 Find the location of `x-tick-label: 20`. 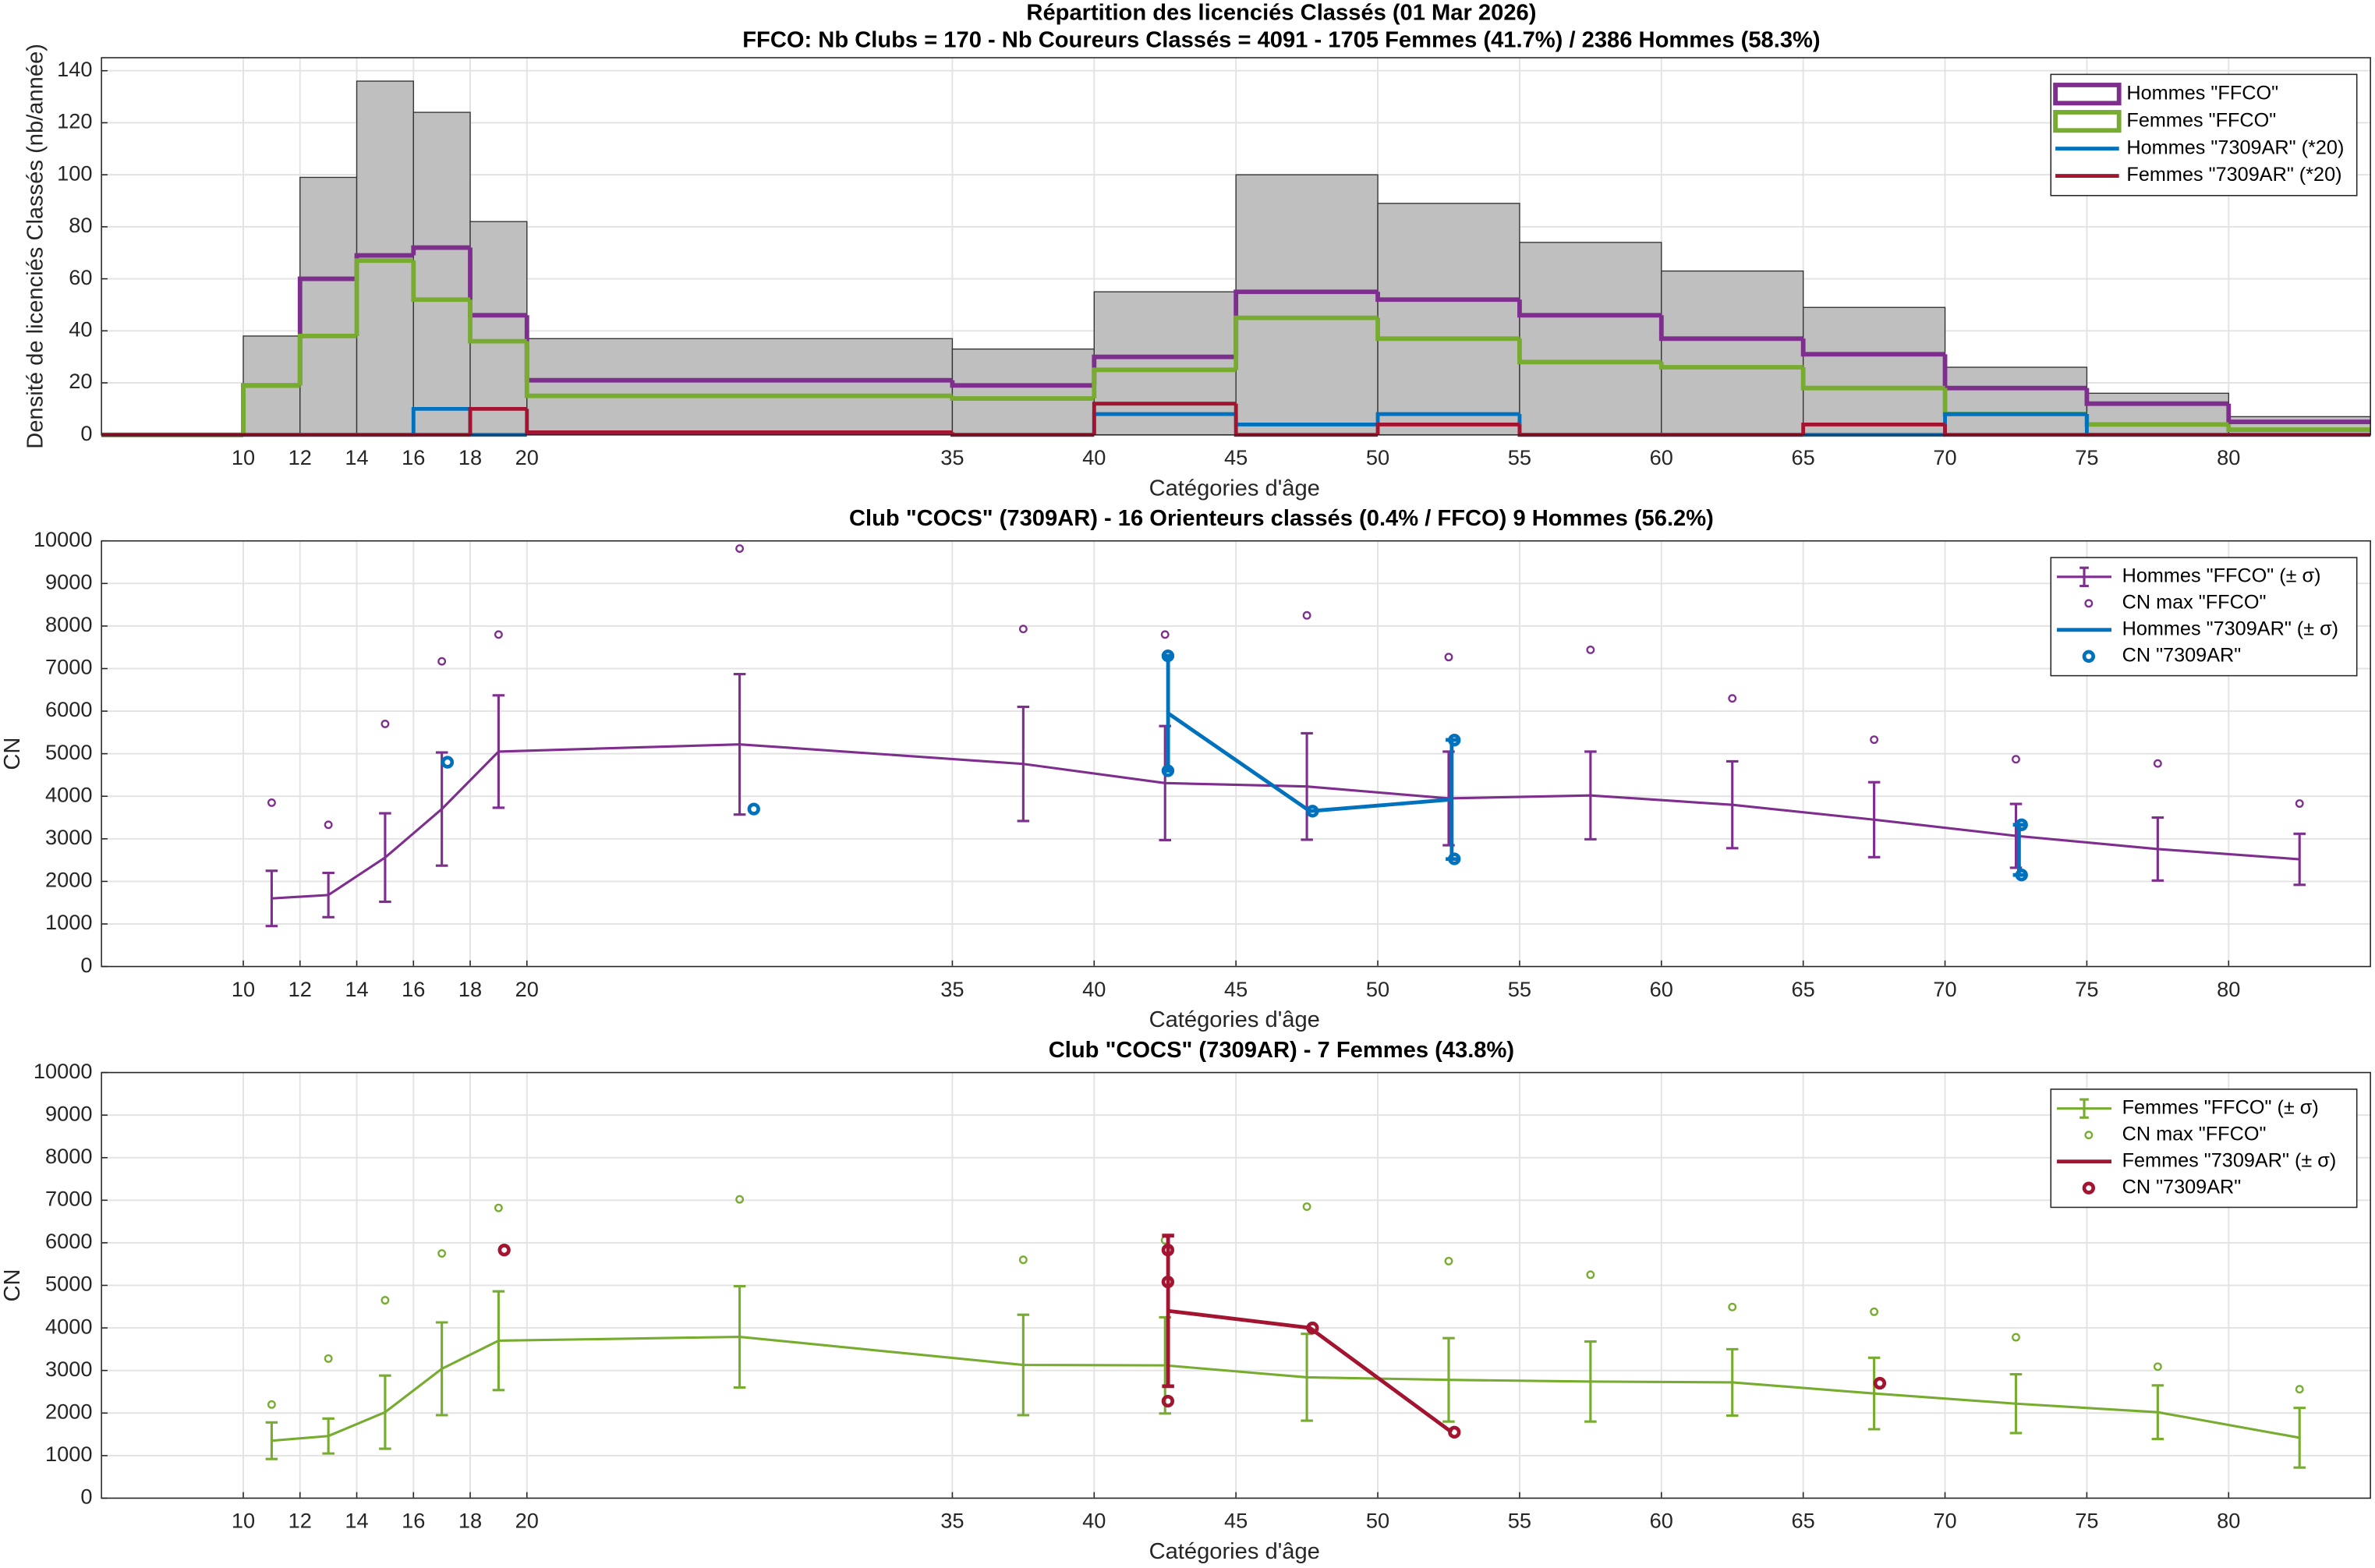

x-tick-label: 20 is located at coordinates (527, 1521).